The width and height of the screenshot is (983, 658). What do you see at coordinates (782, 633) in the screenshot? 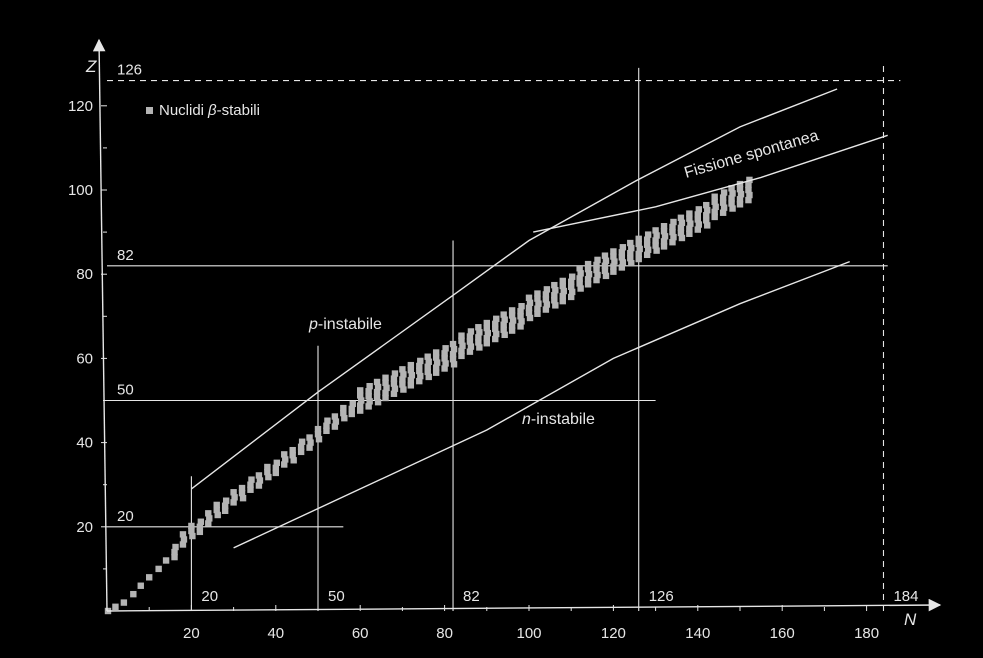
I see `x-tick-label: 160` at bounding box center [782, 633].